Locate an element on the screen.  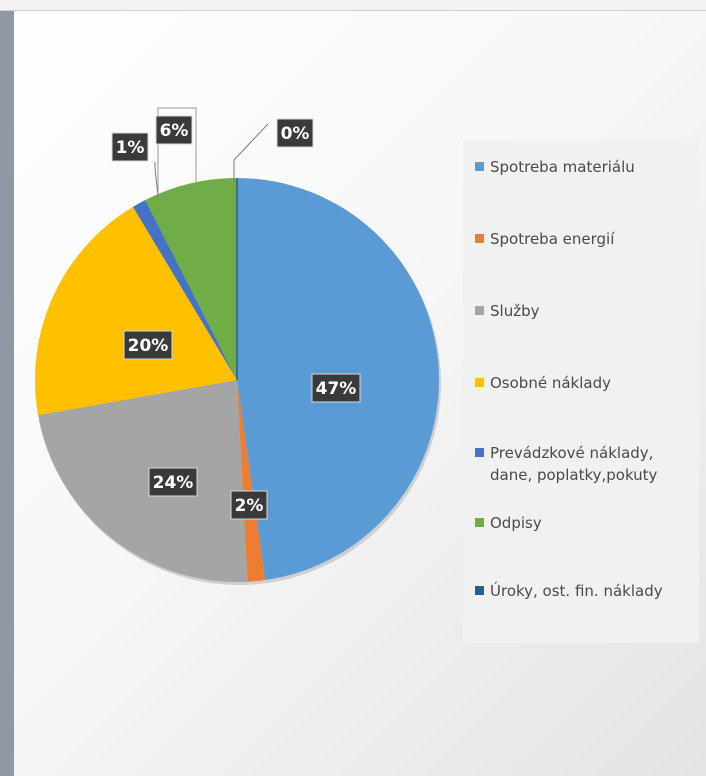
data-label-uroky-ost-fin-naklady: 0% is located at coordinates (295, 133).